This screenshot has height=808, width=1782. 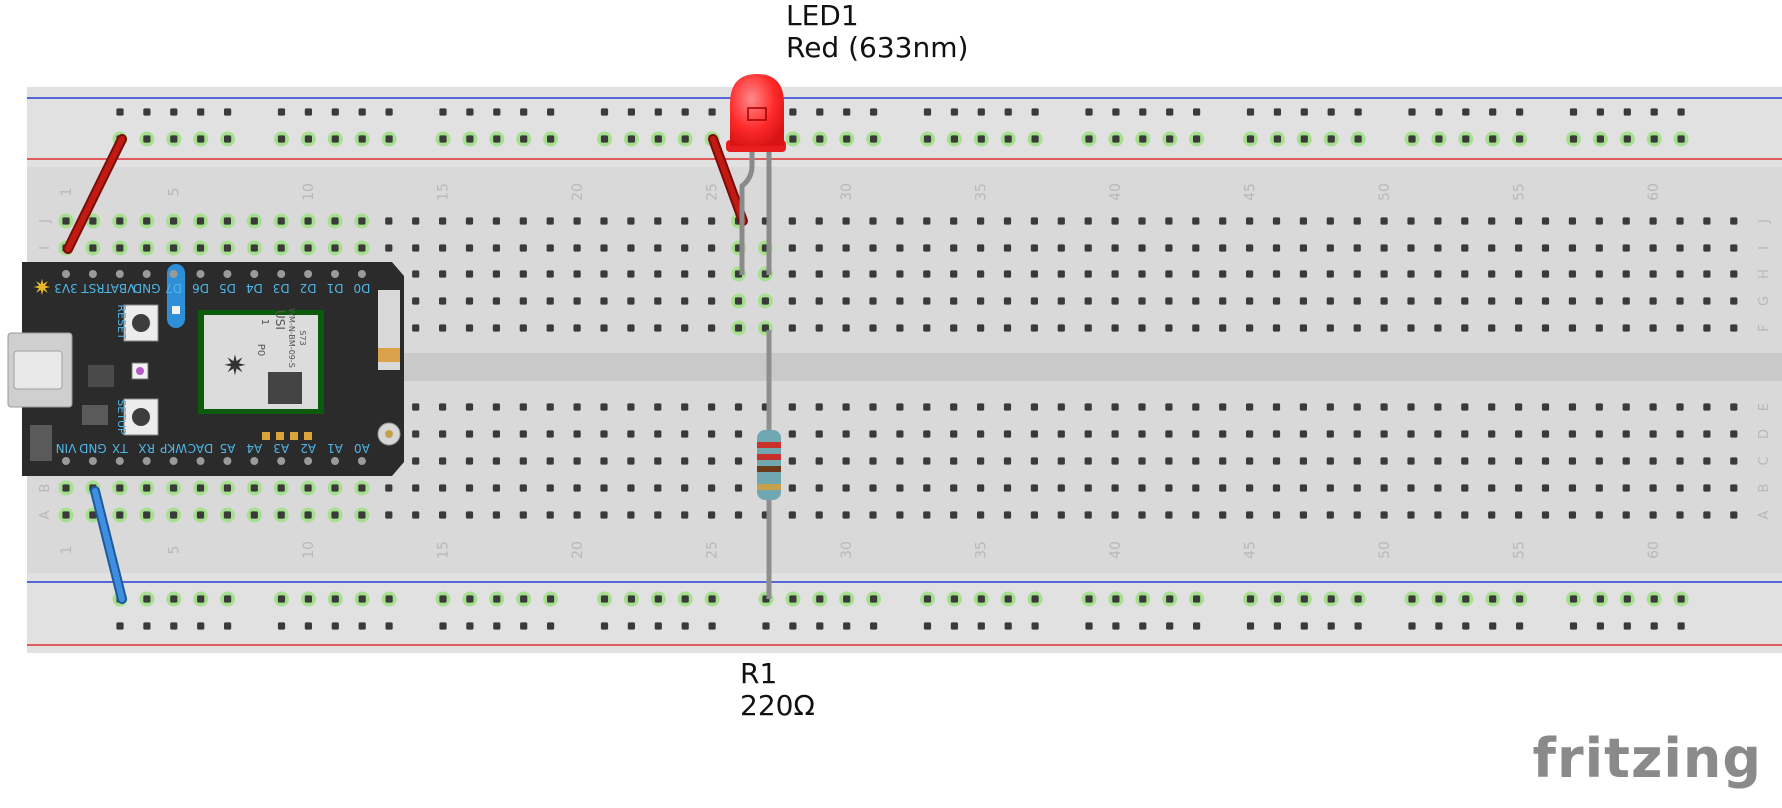 What do you see at coordinates (1520, 192) in the screenshot?
I see `column-number: 55` at bounding box center [1520, 192].